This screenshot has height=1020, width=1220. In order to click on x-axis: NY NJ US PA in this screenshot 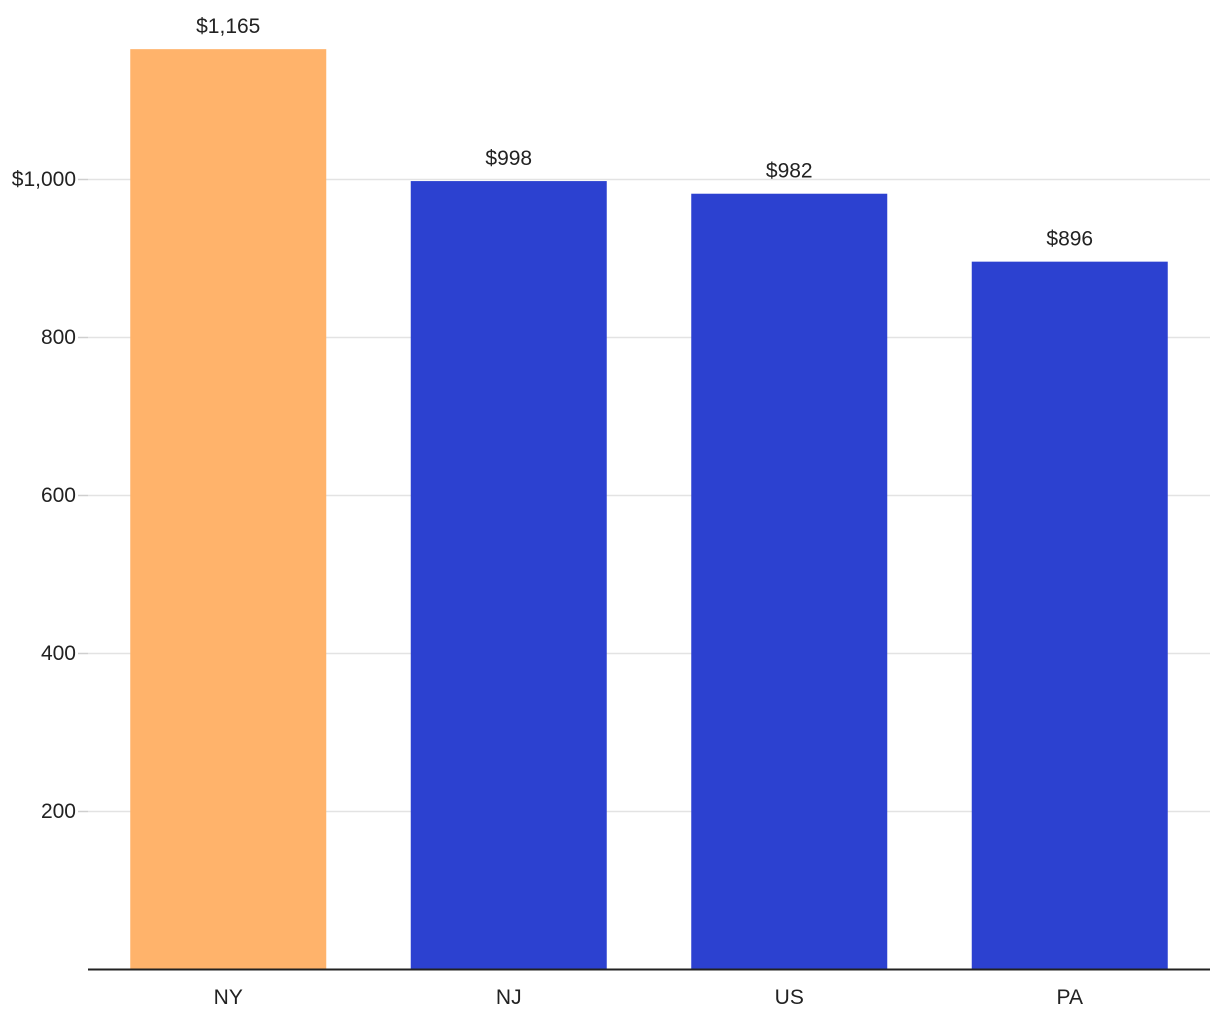, I will do `click(648, 997)`.